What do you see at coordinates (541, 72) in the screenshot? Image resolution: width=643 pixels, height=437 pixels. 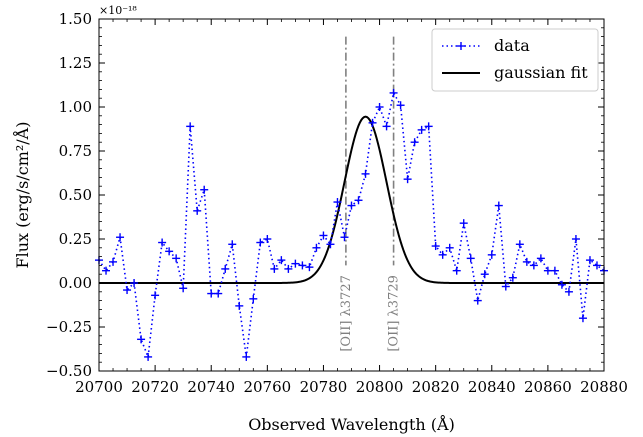 I see `legend-entry-gaussian-fit: gaussian fit` at bounding box center [541, 72].